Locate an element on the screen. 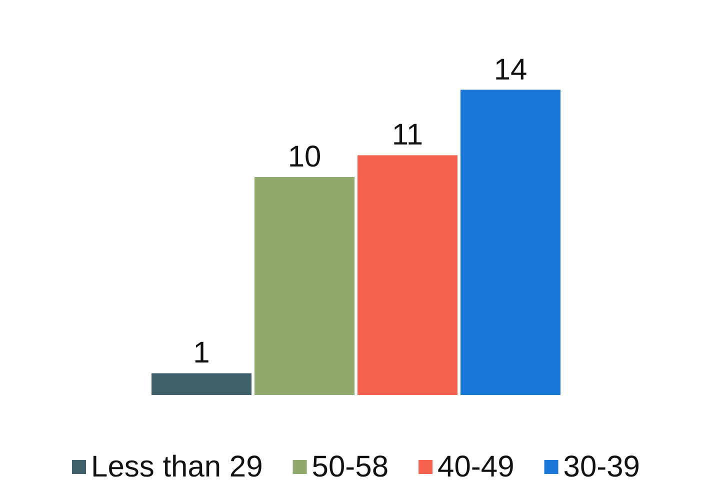 Image resolution: width=712 pixels, height=503 pixels. data-label: 11 is located at coordinates (408, 135).